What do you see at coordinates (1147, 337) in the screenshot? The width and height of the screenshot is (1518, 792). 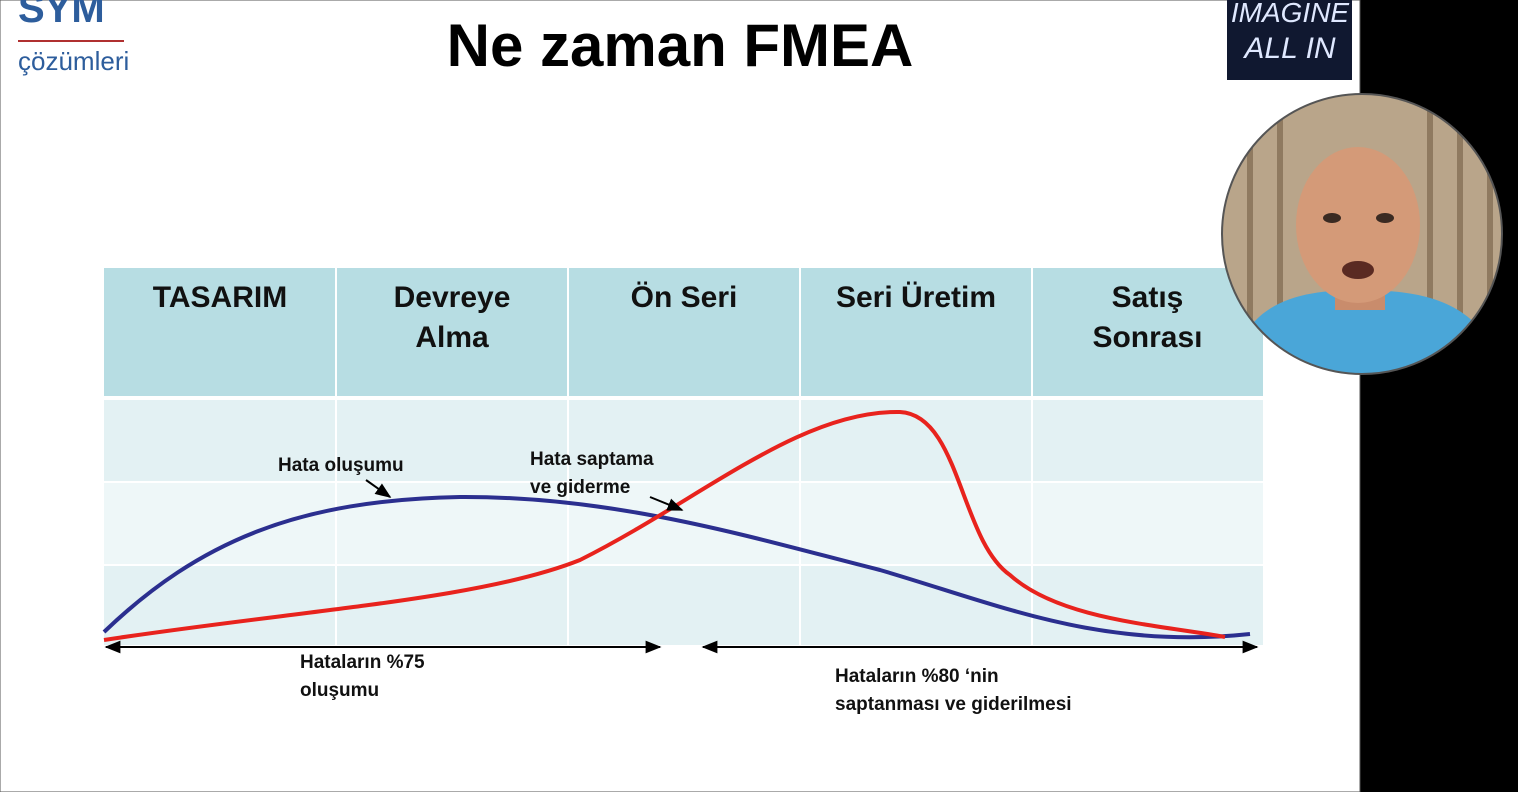 I see `phase-label: Sonrası` at bounding box center [1147, 337].